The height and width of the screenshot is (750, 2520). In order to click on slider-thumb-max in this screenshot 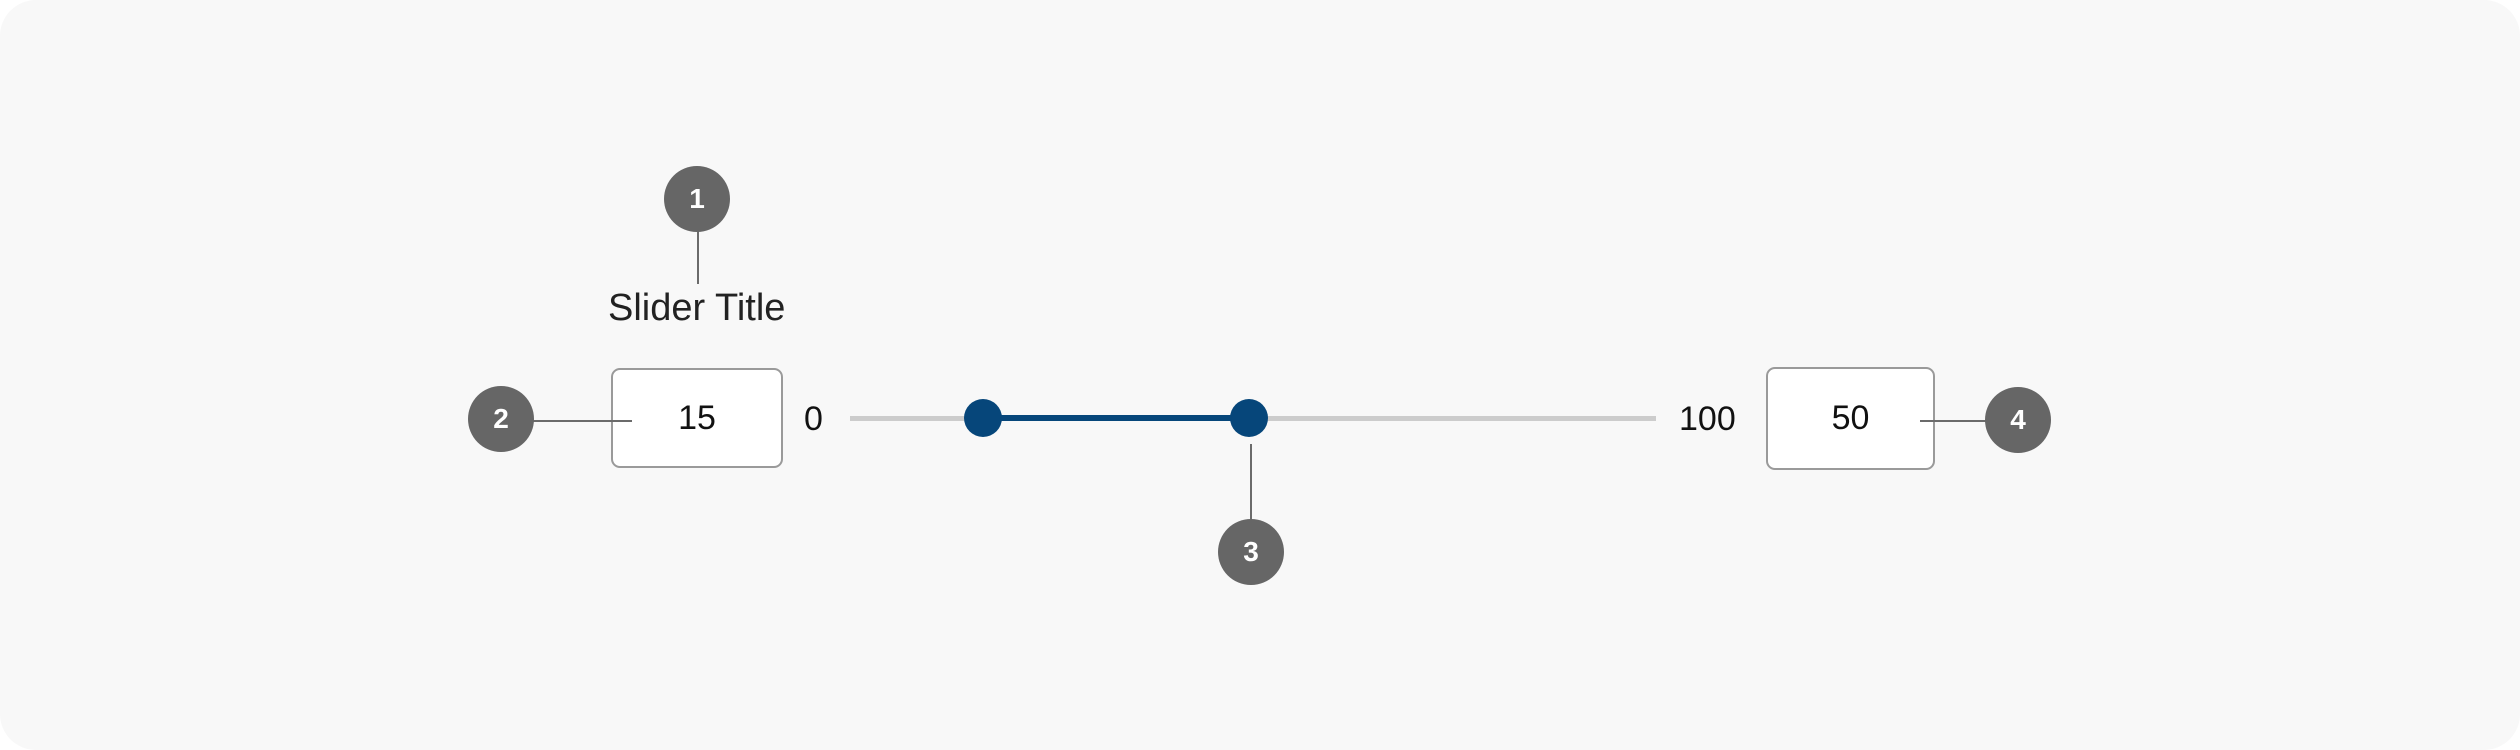, I will do `click(1249, 418)`.